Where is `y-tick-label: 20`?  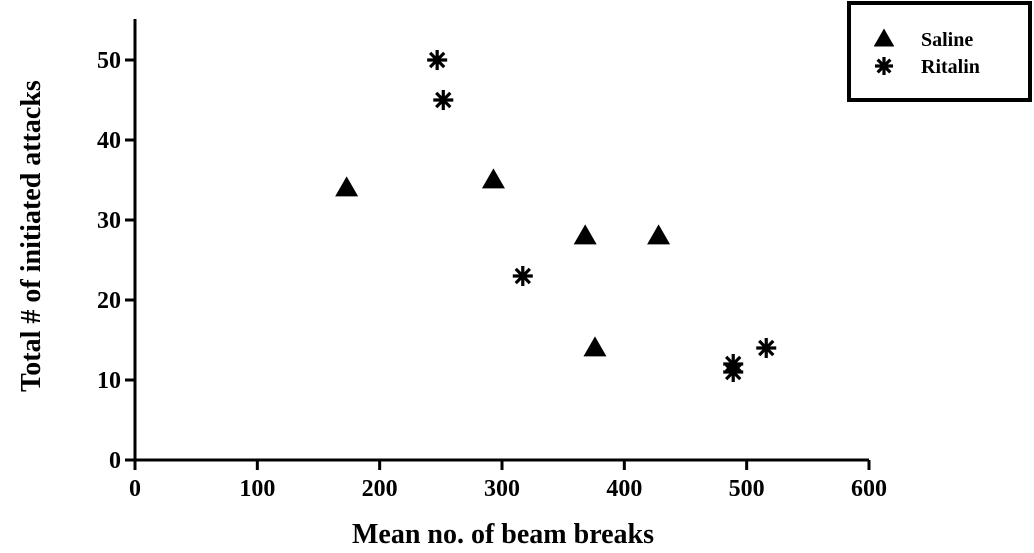 y-tick-label: 20 is located at coordinates (109, 301).